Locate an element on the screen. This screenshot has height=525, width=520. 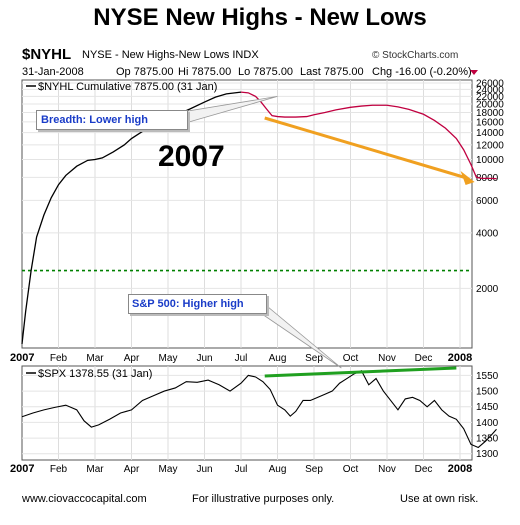
spx-trend-line is located at coordinates (360, 372).